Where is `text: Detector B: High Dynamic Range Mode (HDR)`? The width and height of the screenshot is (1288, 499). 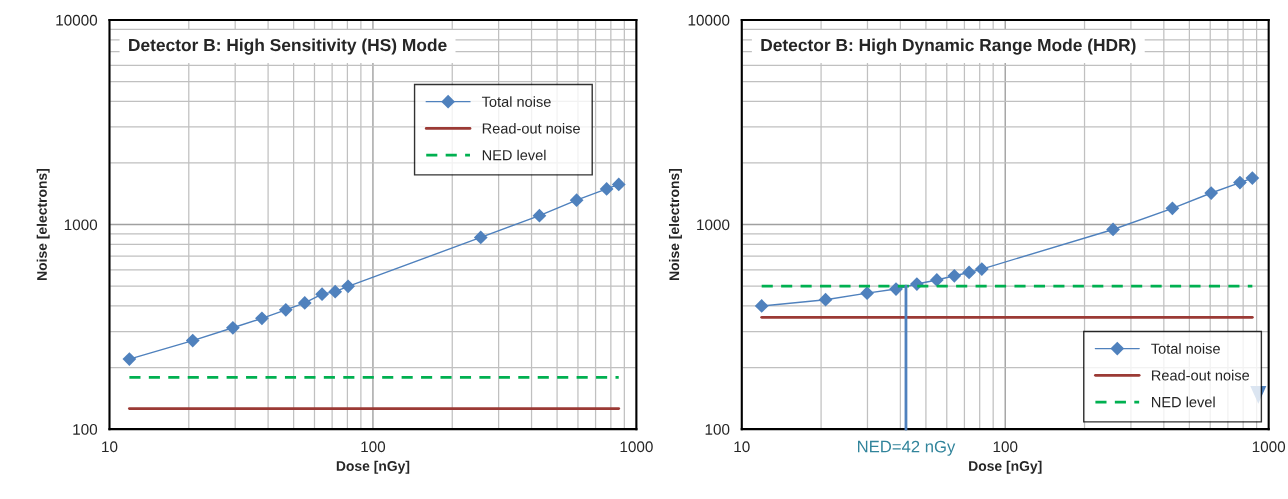
text: Detector B: High Dynamic Range Mode (HDR) is located at coordinates (948, 46).